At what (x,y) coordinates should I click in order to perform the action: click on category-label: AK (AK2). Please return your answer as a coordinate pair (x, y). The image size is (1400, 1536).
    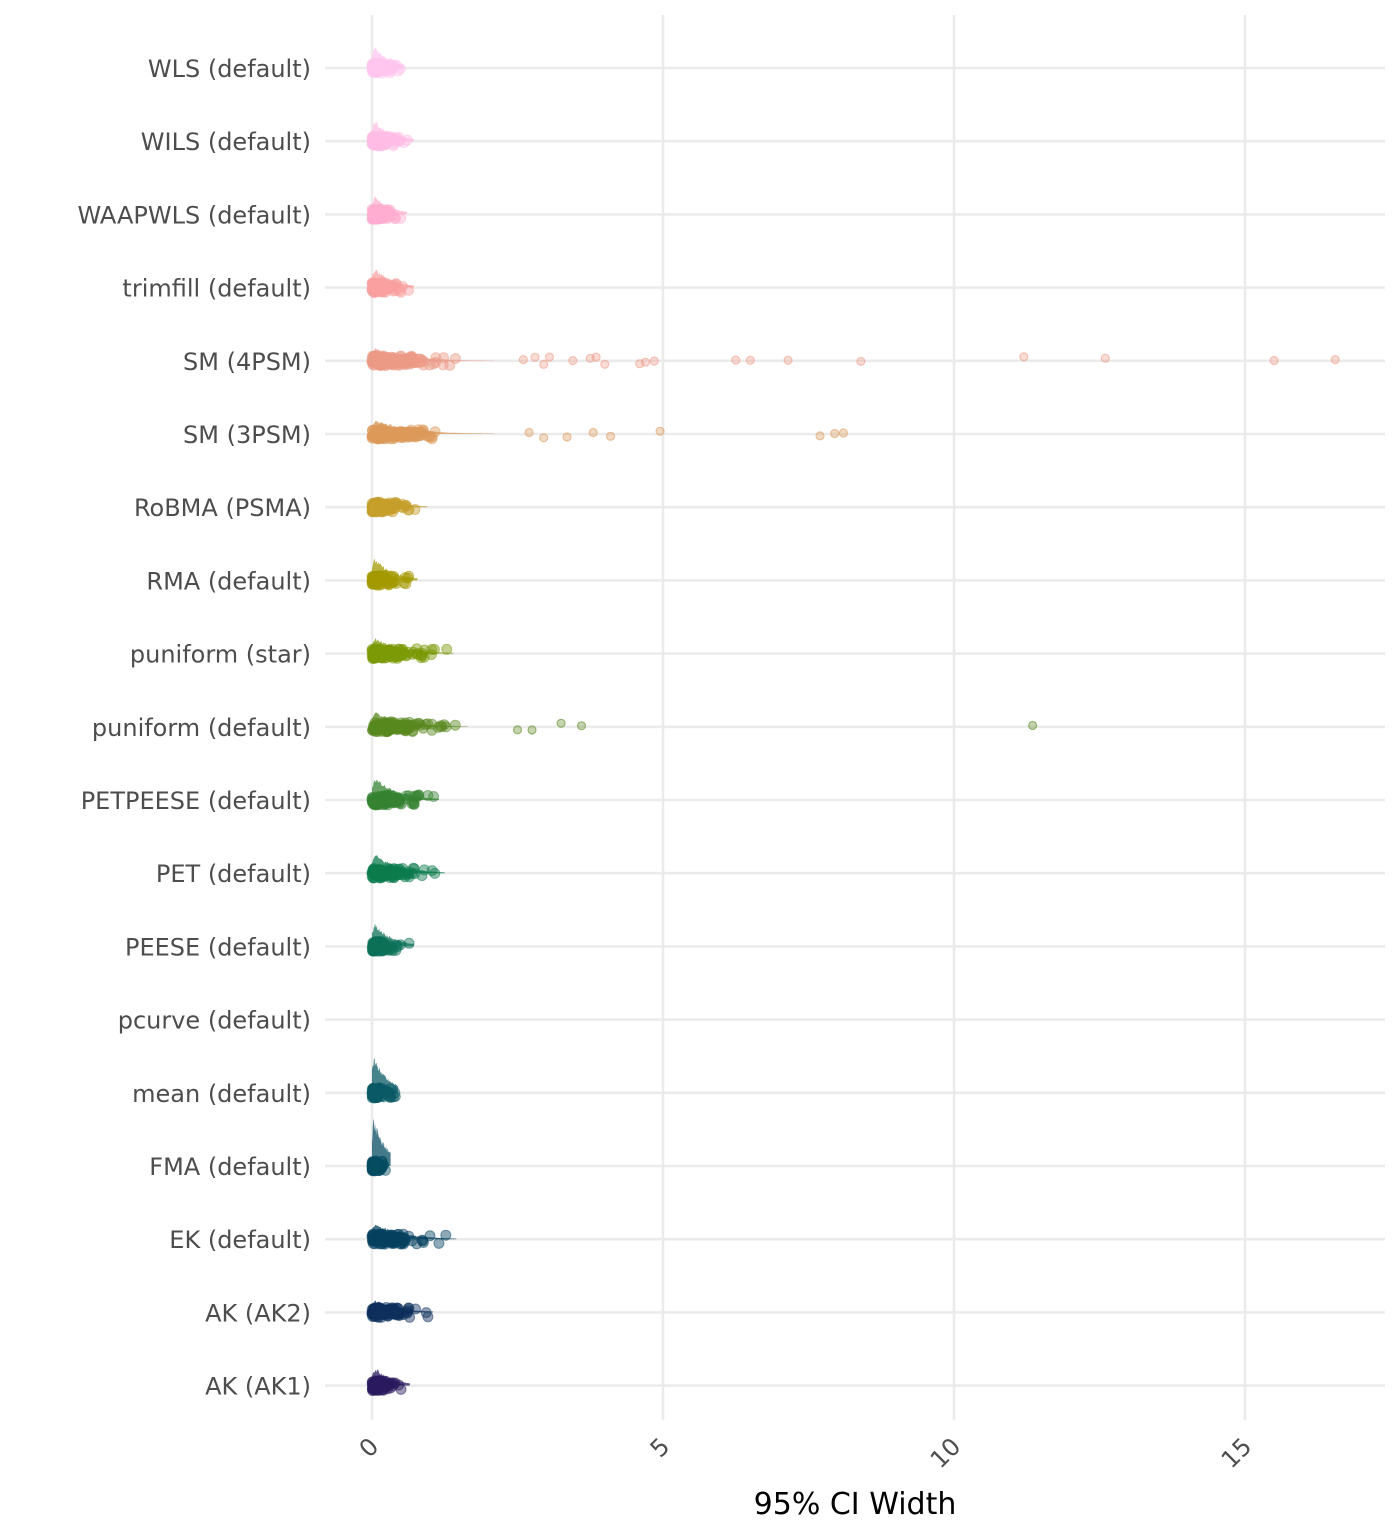
    Looking at the image, I should click on (258, 1313).